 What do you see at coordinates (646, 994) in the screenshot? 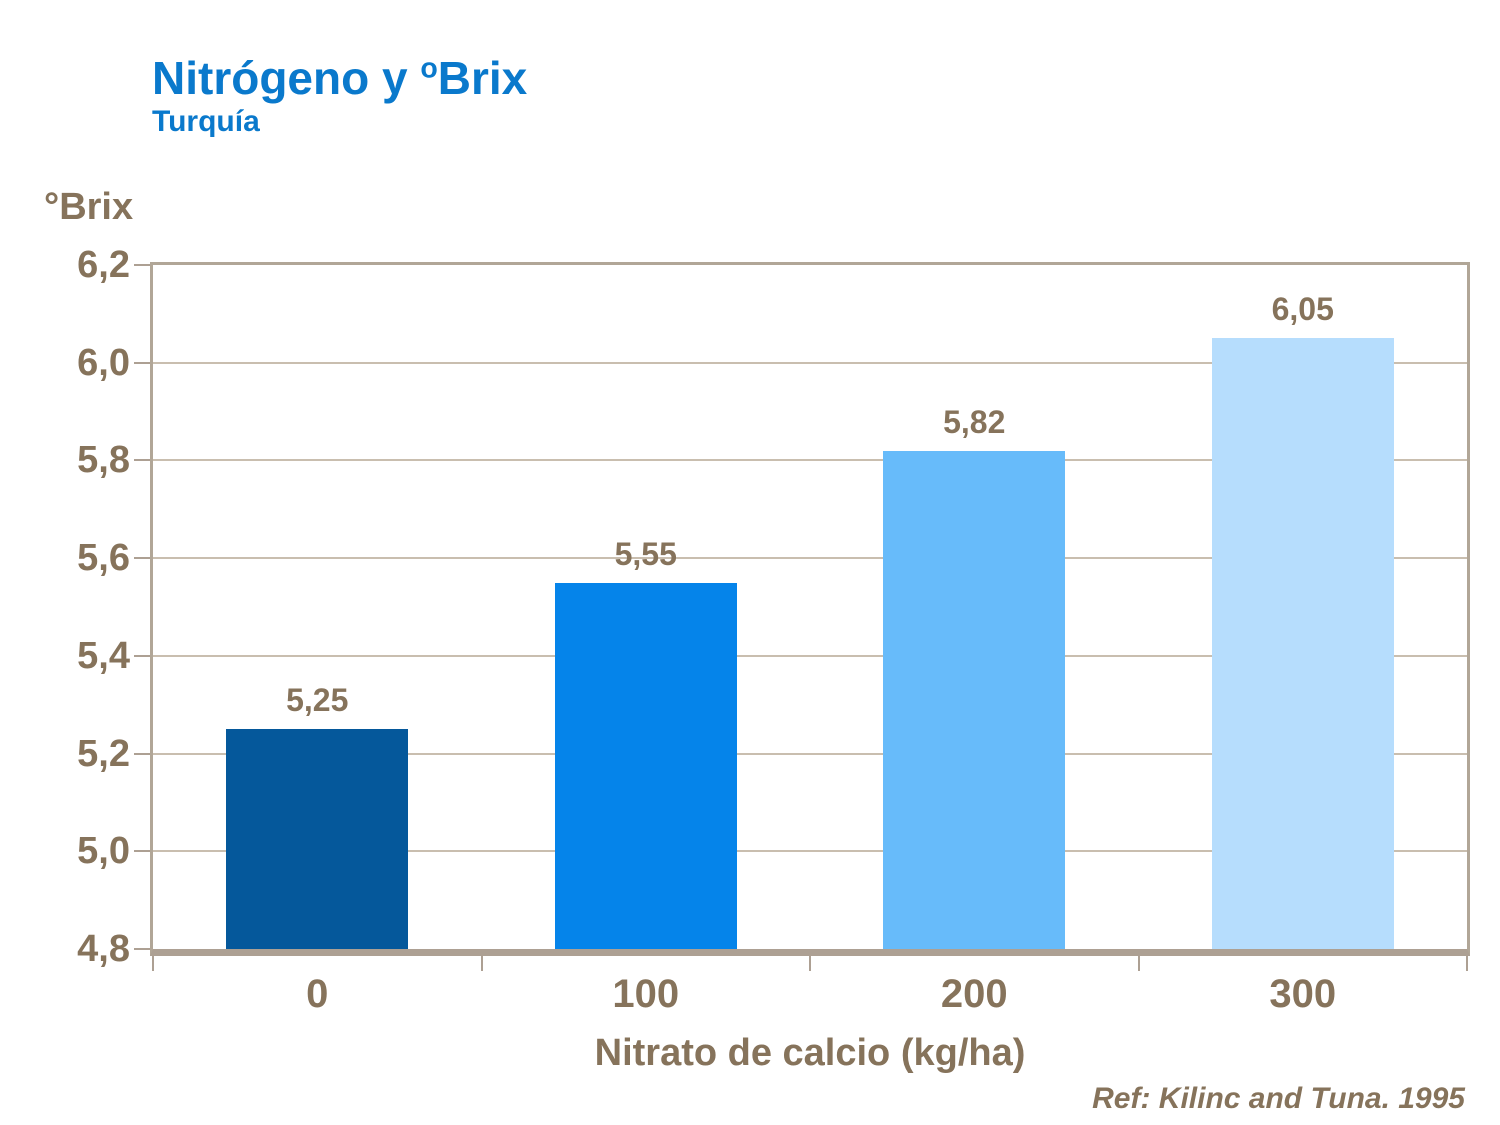
I see `x-axis-tick-label: 100` at bounding box center [646, 994].